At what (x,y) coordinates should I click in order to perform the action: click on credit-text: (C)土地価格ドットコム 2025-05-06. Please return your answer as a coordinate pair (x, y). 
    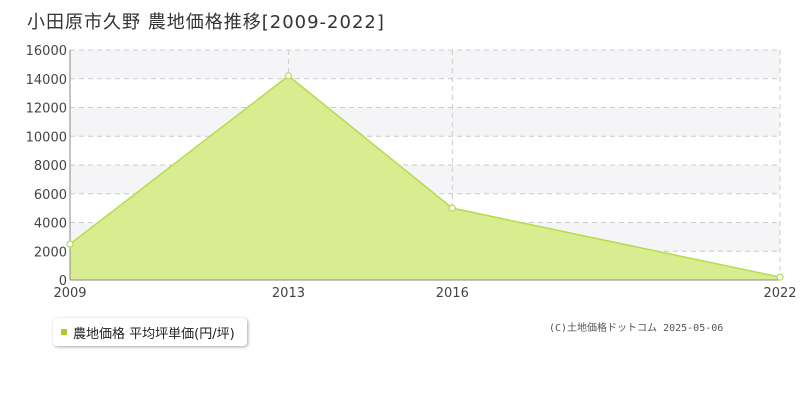
    Looking at the image, I should click on (636, 328).